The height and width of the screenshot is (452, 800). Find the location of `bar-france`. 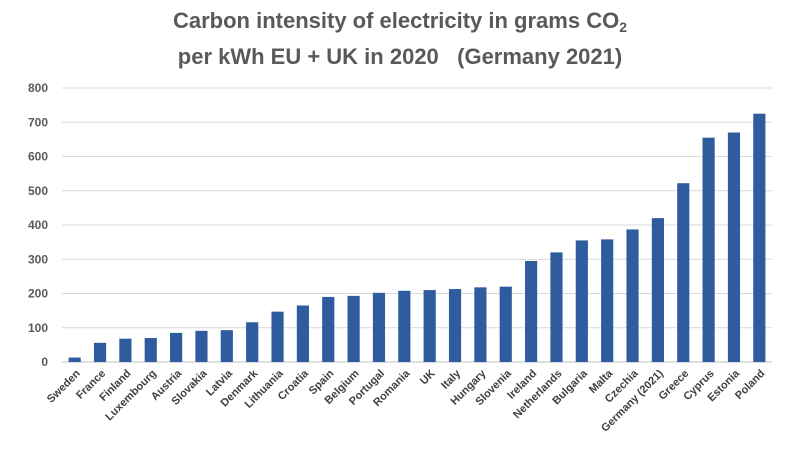

bar-france is located at coordinates (100, 352).